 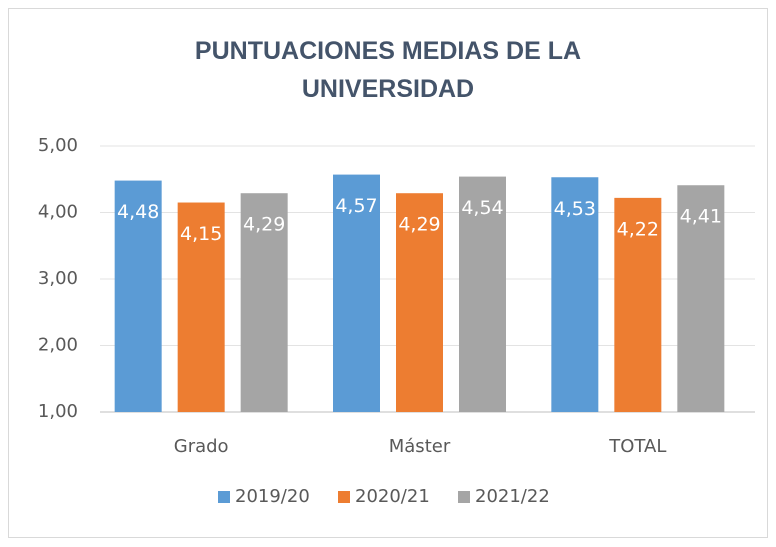 I want to click on value-label: 4,41, so click(x=701, y=217).